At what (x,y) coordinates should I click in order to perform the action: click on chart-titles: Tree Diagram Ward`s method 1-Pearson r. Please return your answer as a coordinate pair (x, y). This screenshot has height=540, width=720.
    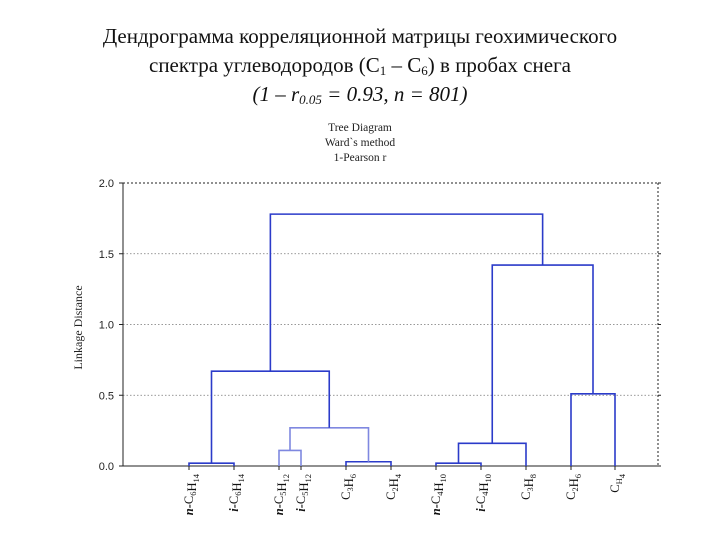
    Looking at the image, I should click on (360, 143).